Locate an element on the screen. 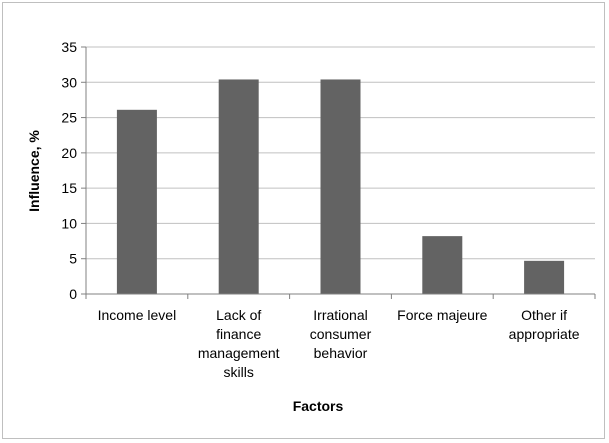 The height and width of the screenshot is (443, 609). y-tick-label: 35 is located at coordinates (69, 47).